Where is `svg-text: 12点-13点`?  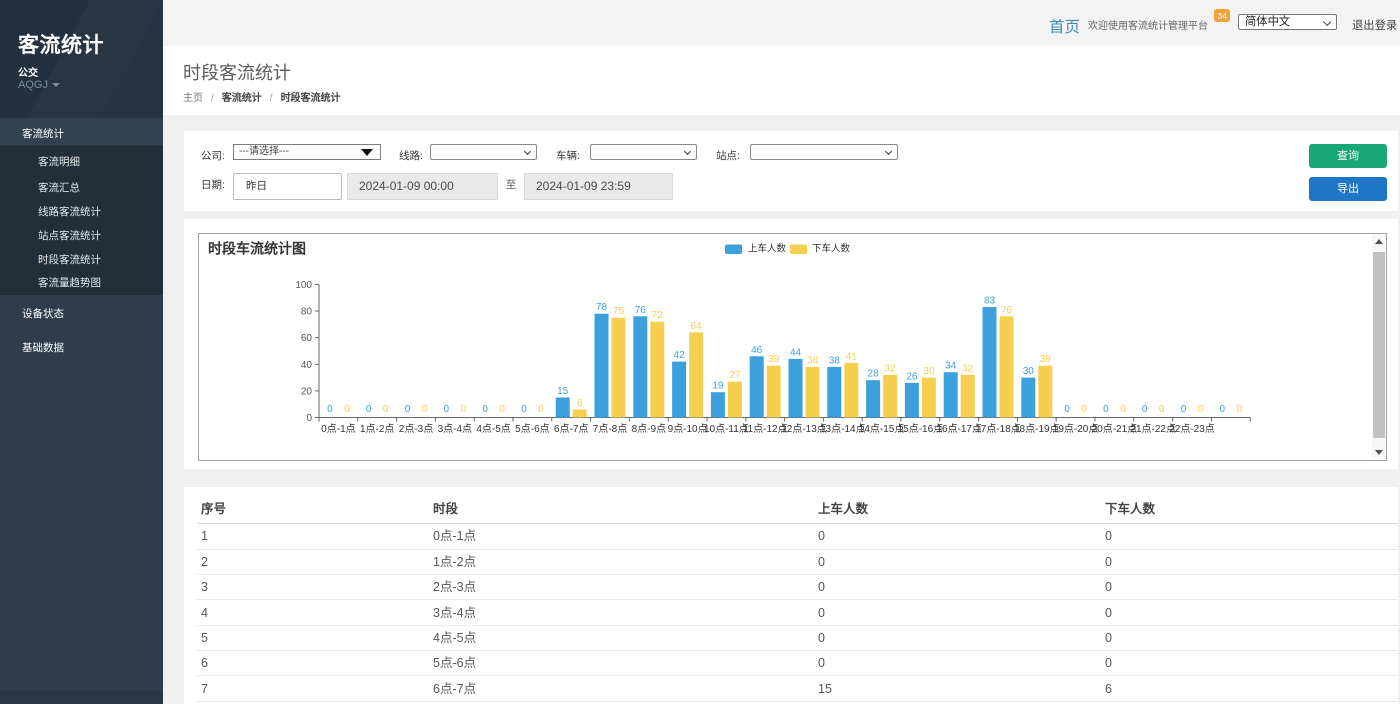 svg-text: 12点-13点 is located at coordinates (804, 429).